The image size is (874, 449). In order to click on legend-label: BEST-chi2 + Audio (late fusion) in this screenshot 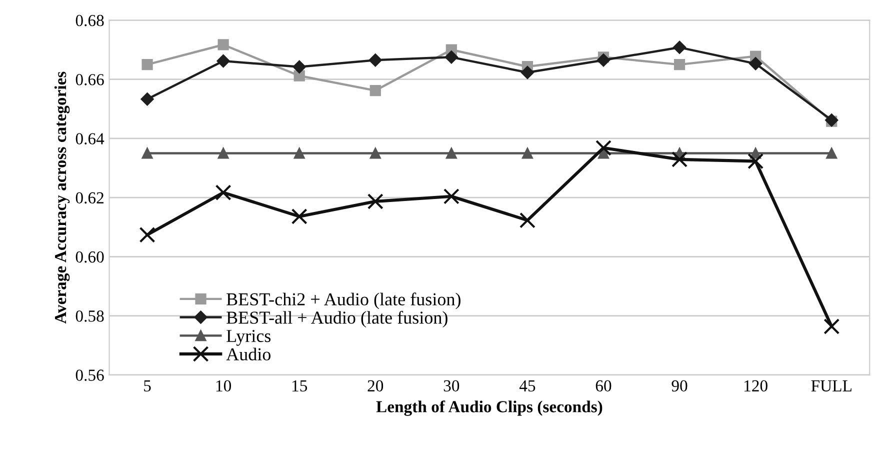, I will do `click(343, 301)`.